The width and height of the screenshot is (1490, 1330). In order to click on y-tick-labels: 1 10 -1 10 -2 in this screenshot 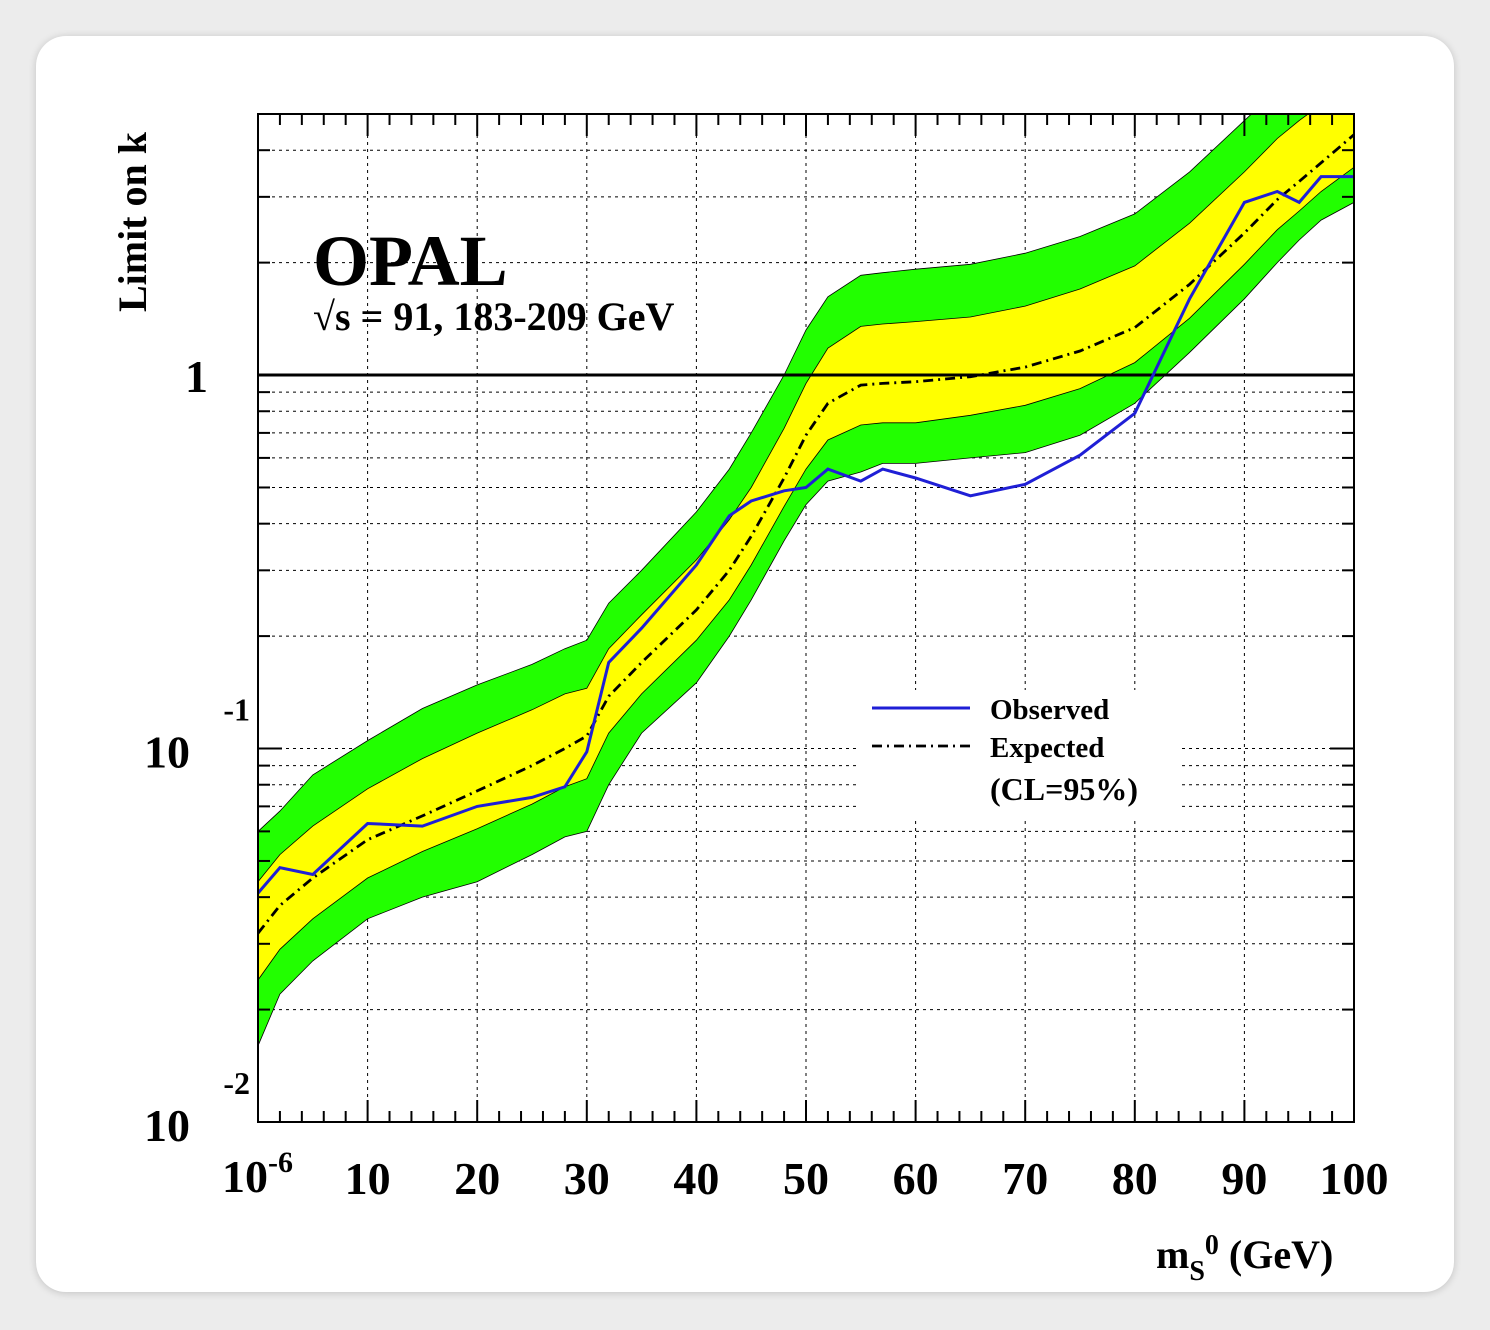, I will do `click(197, 751)`.